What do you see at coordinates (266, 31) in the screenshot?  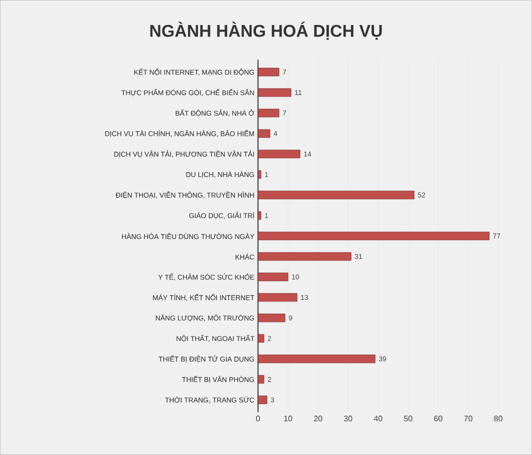 I see `chart-title: NGÀNH HÀNG HOÁ DỊCH VỤ` at bounding box center [266, 31].